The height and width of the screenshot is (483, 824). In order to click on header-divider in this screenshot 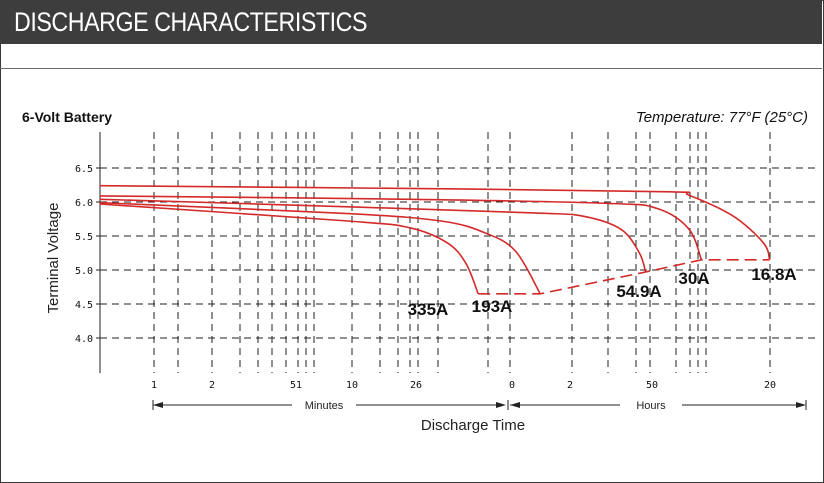, I will do `click(411, 68)`.